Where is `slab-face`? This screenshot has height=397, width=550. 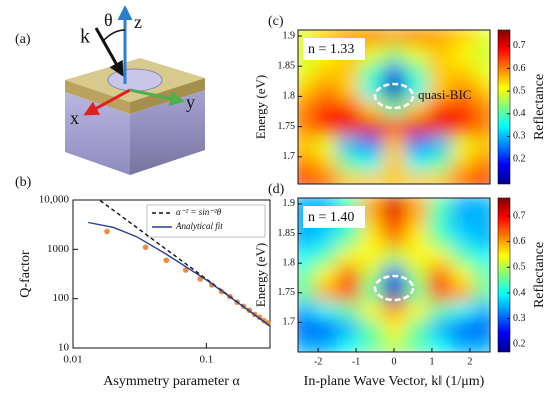
slab-face is located at coordinates (97, 97).